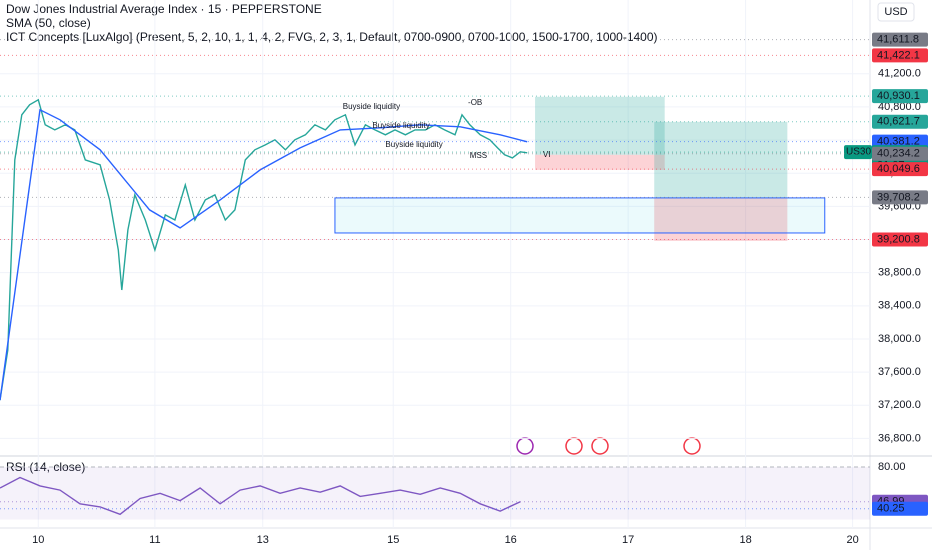  I want to click on x-tick-label: 18, so click(745, 540).